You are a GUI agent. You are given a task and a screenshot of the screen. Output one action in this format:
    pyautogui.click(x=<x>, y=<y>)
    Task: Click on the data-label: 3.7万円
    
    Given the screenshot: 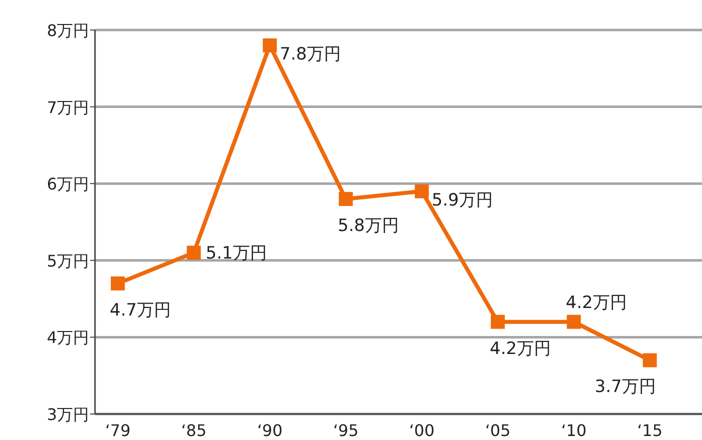 What is the action you would take?
    pyautogui.click(x=625, y=387)
    